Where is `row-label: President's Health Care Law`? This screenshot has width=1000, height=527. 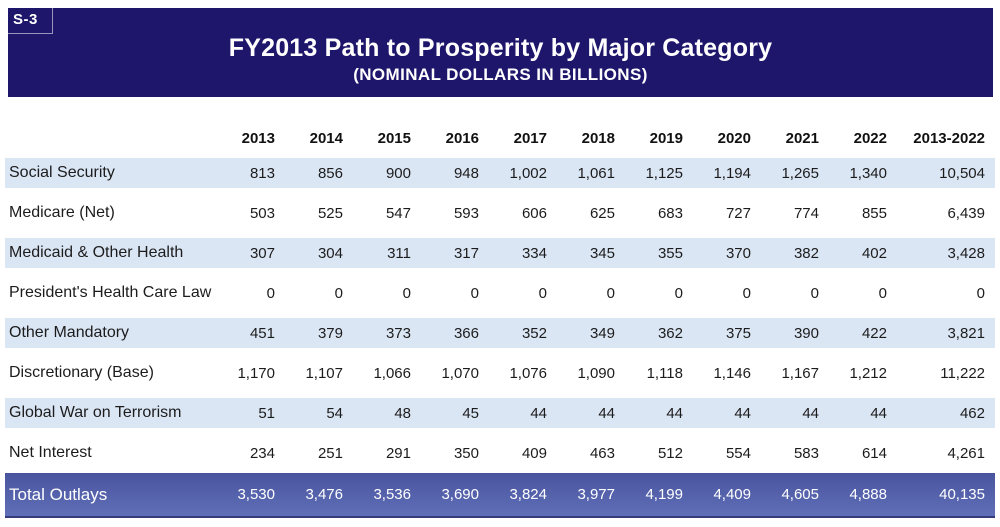 row-label: President's Health Care Law is located at coordinates (110, 292).